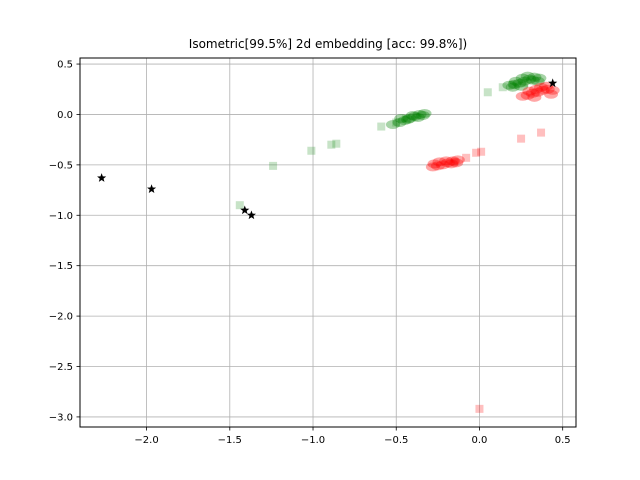 The image size is (640, 480). What do you see at coordinates (61, 266) in the screenshot?
I see `y-tick-label: −1.5` at bounding box center [61, 266].